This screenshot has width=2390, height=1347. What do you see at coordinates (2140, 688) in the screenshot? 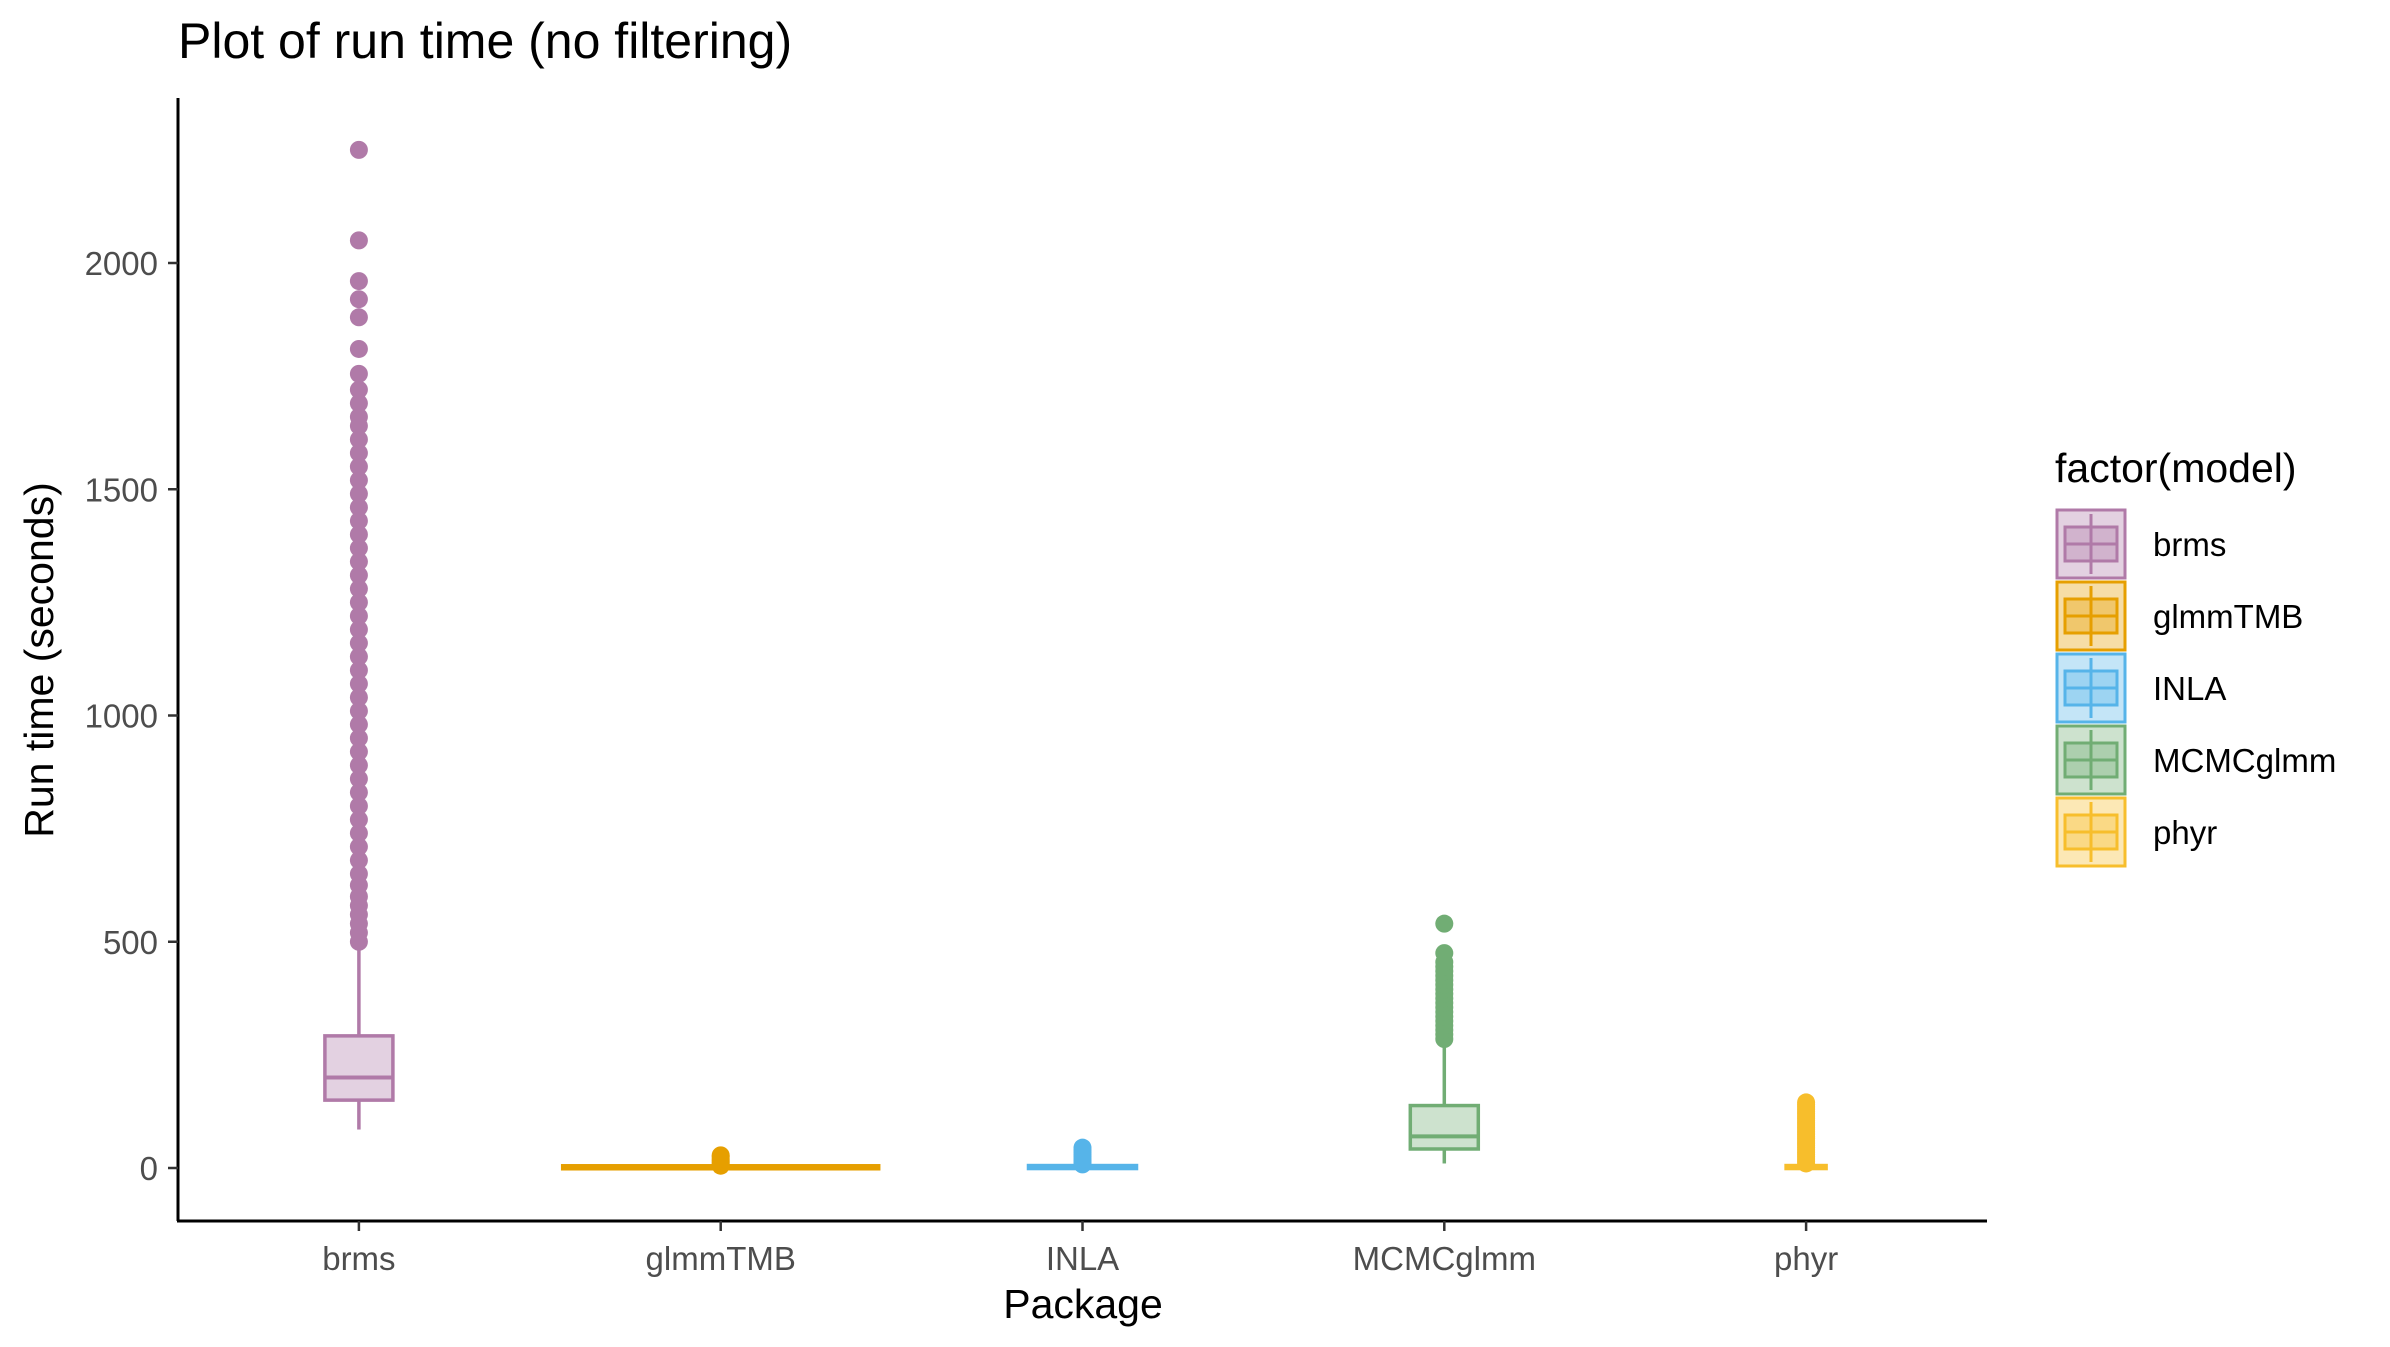
I see `legend-item-inla: INLA` at bounding box center [2140, 688].